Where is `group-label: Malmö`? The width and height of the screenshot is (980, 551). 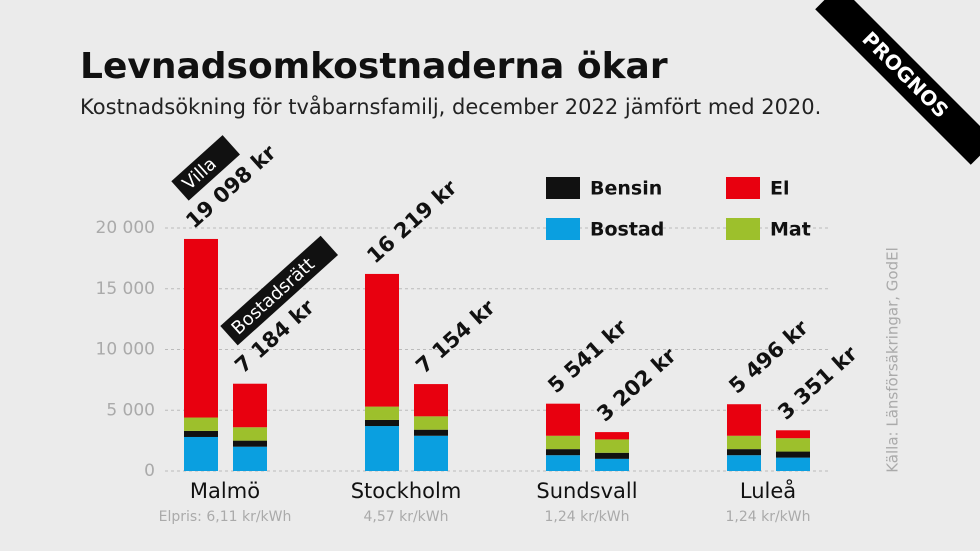
group-label: Malmö is located at coordinates (225, 491).